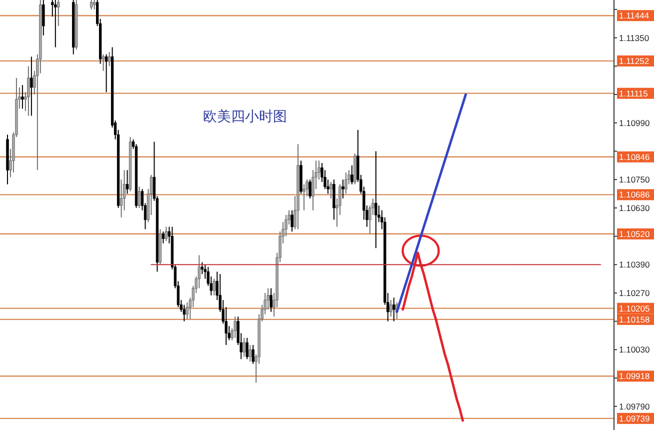 This screenshot has width=654, height=430. What do you see at coordinates (634, 37) in the screenshot?
I see `y-tick-label: 1.11350` at bounding box center [634, 37].